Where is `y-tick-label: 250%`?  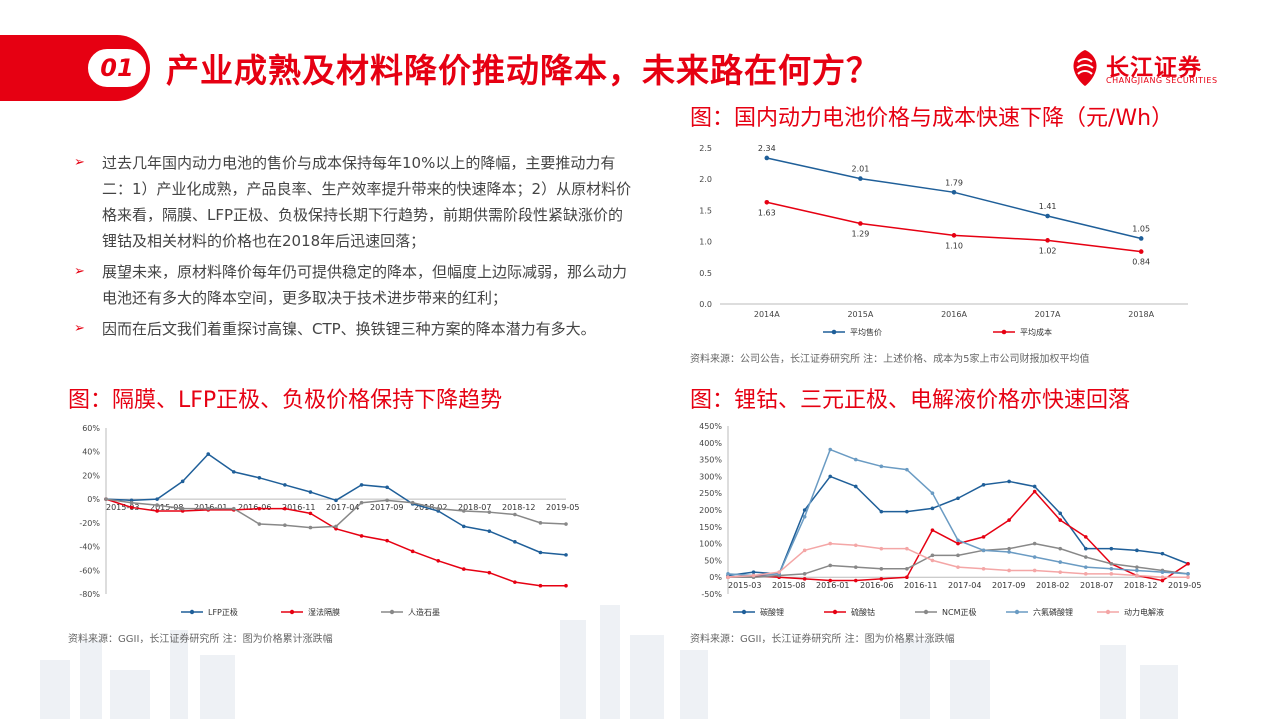 y-tick-label: 250% is located at coordinates (710, 493).